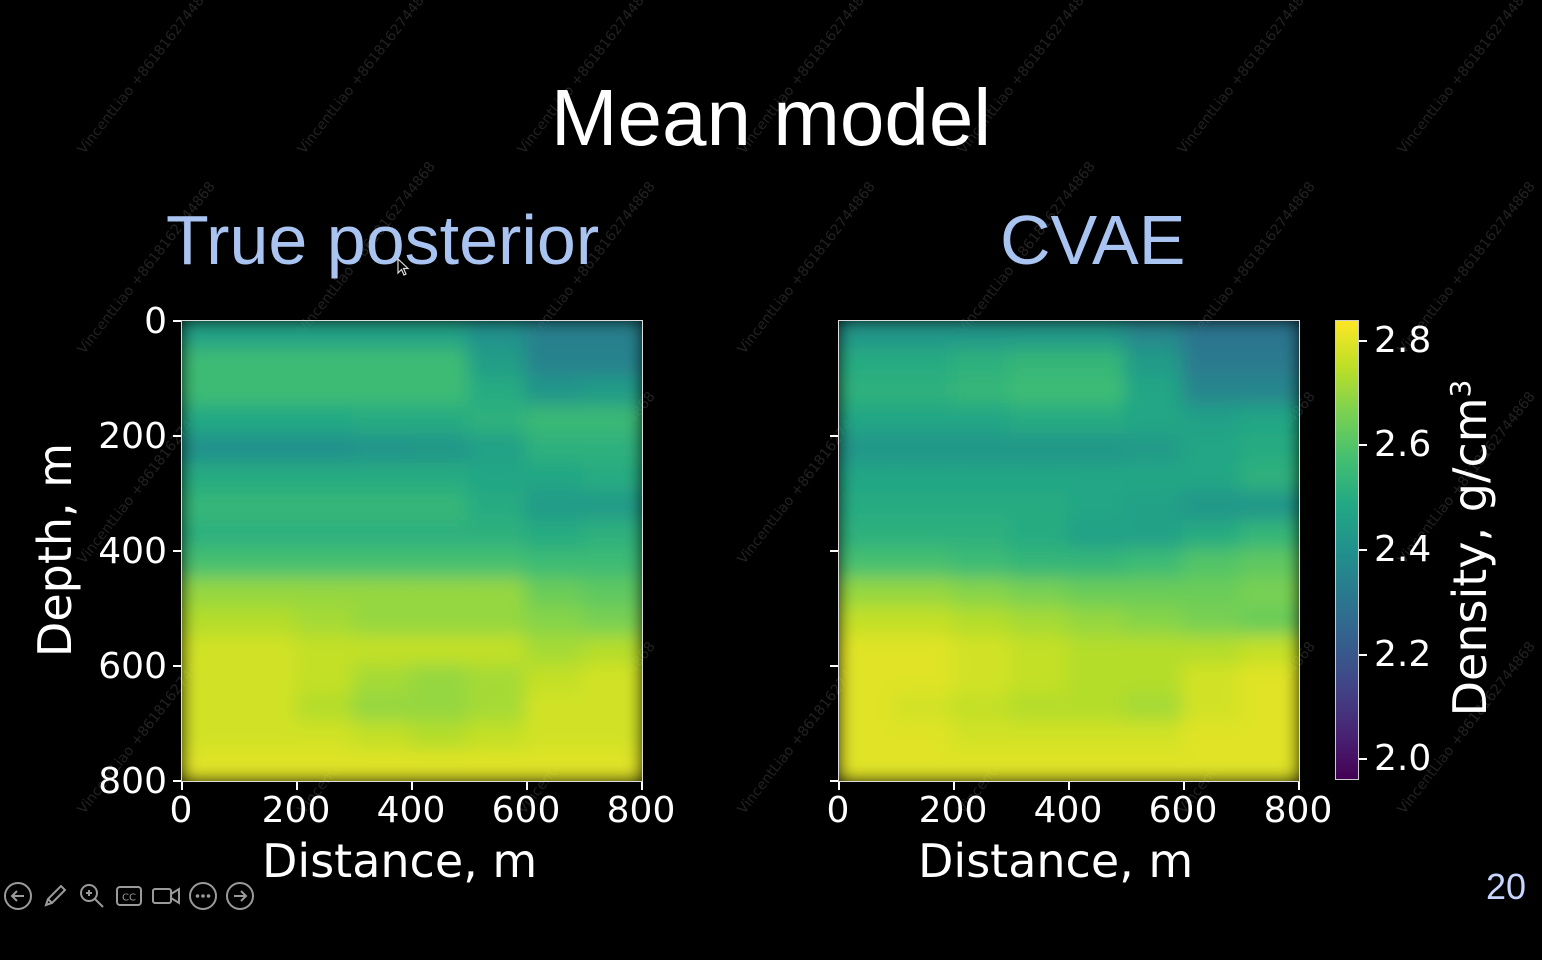 Image resolution: width=1542 pixels, height=960 pixels. Describe the element at coordinates (166, 896) in the screenshot. I see `video-button` at that location.